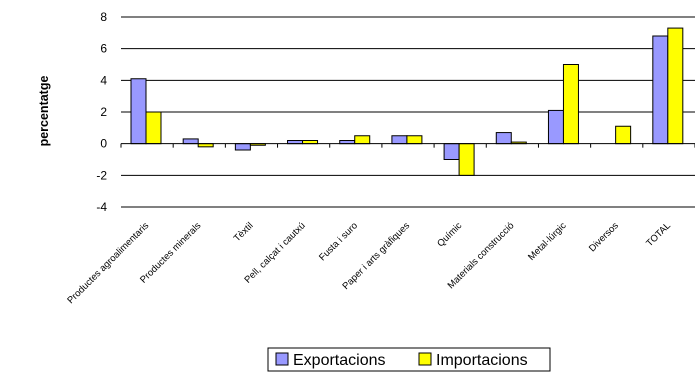 This screenshot has width=695, height=374. I want to click on y-tick-label: 0, so click(103, 144).